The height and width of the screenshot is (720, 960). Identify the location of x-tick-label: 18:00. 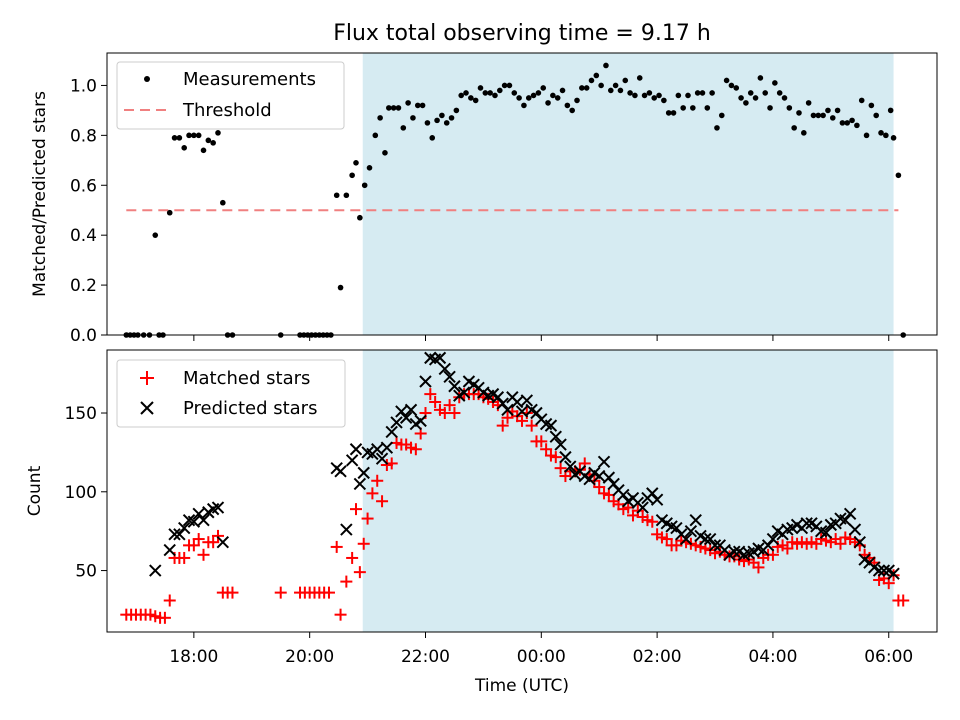
(193, 657).